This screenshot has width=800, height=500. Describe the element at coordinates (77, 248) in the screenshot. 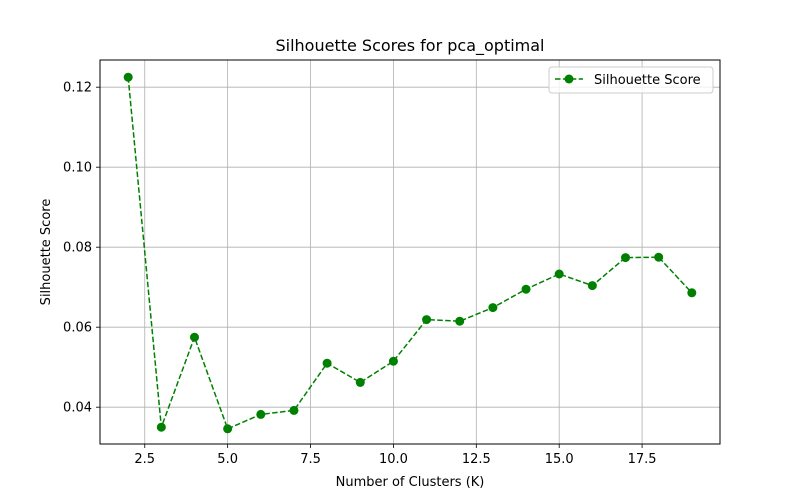

I see `y-tick-label: 0.08` at that location.